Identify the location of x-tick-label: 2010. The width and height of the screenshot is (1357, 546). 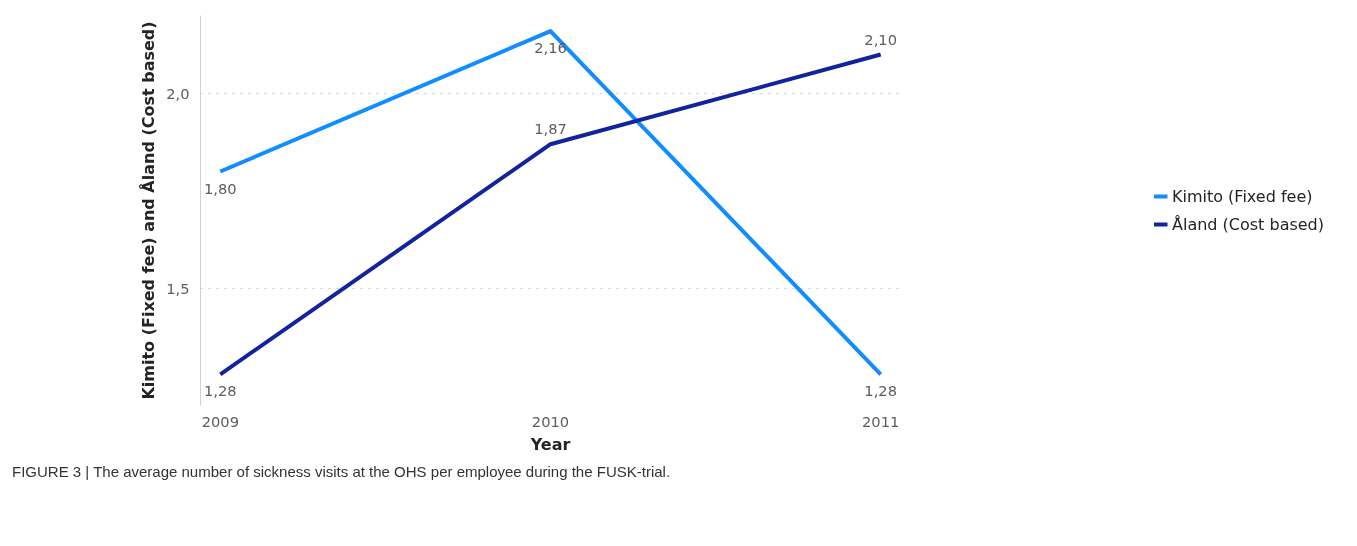
(550, 421).